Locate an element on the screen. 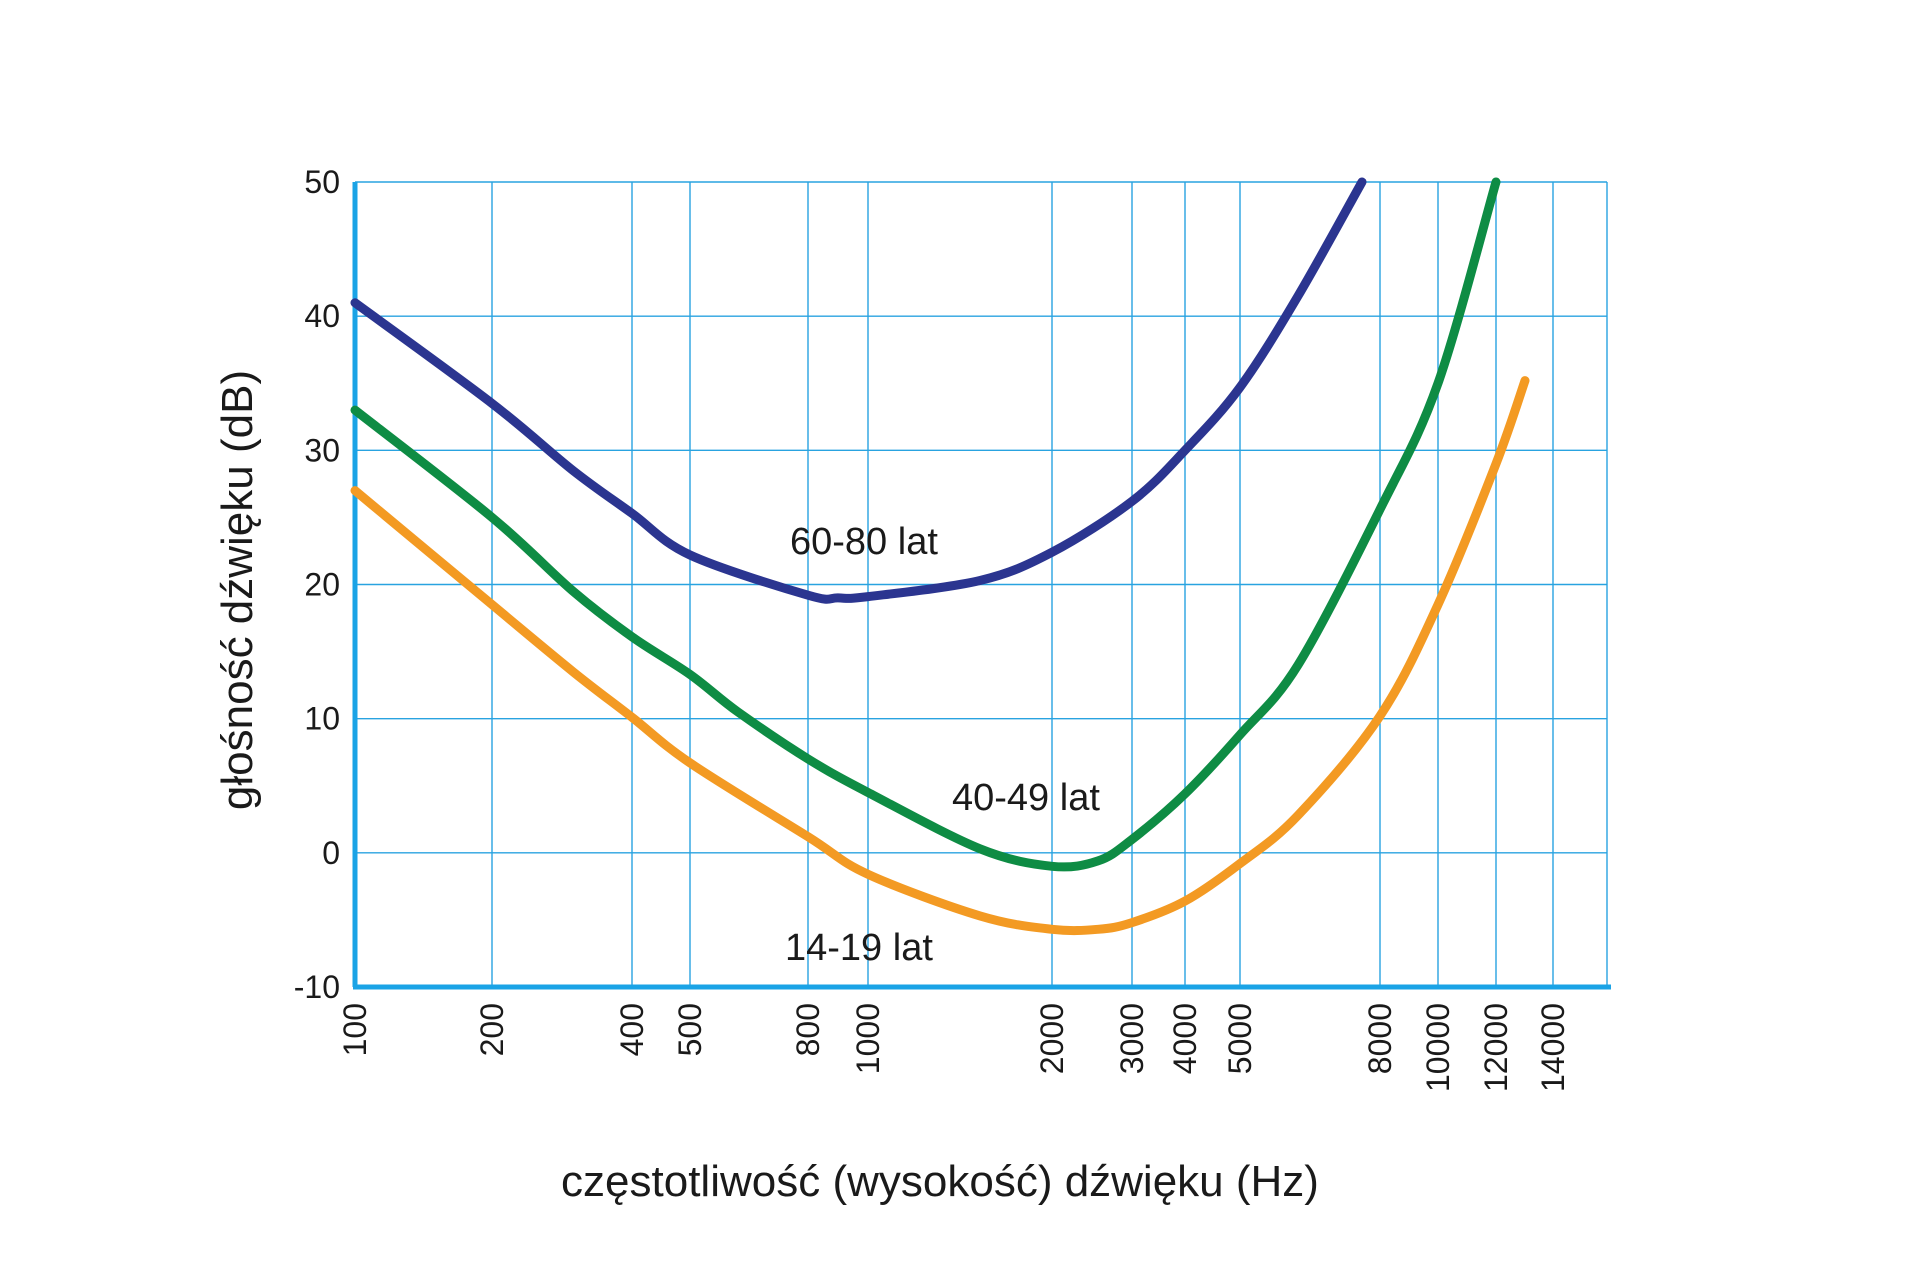  x-tick-label: 4000 is located at coordinates (1185, 1038).